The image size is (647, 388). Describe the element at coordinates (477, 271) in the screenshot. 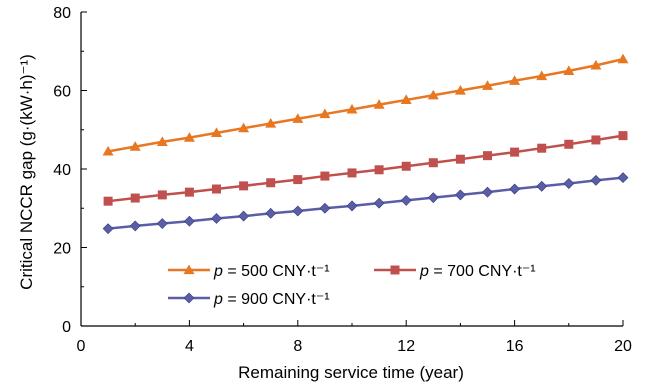

I see `legend-label: p = 700 CNY·t⁻¹` at that location.